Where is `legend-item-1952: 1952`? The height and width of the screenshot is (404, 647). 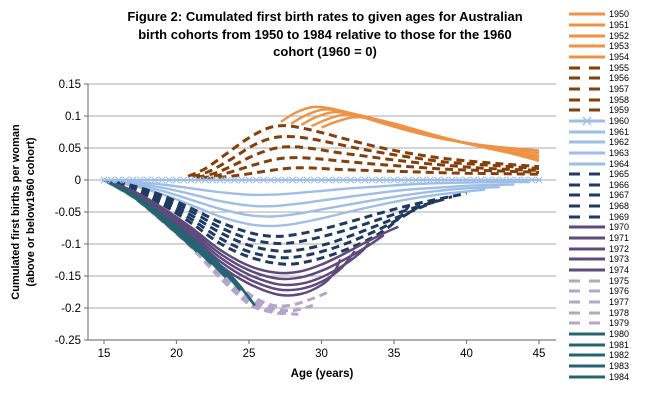
legend-item-1952: 1952 is located at coordinates (607, 35).